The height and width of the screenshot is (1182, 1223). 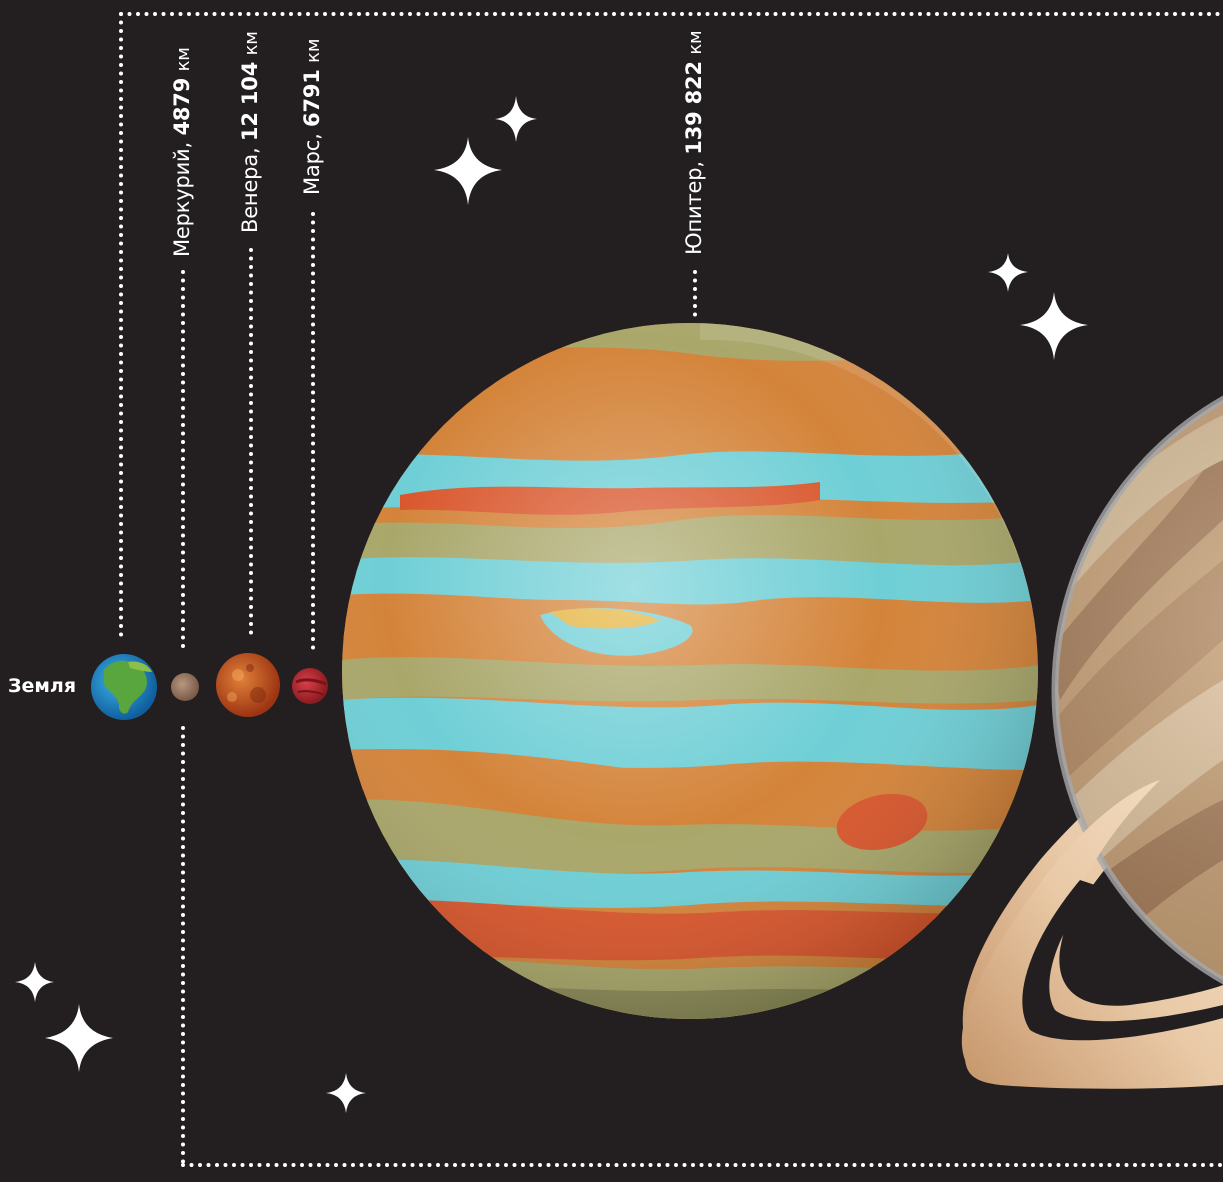 What do you see at coordinates (182, 152) in the screenshot?
I see `mercury-label: Меркурий, 4879 км` at bounding box center [182, 152].